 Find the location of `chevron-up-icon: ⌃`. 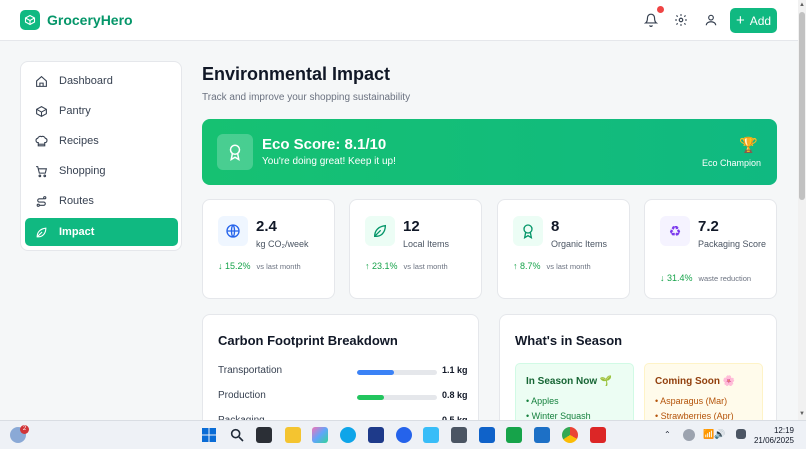

chevron-up-icon: ⌃ is located at coordinates (667, 434).